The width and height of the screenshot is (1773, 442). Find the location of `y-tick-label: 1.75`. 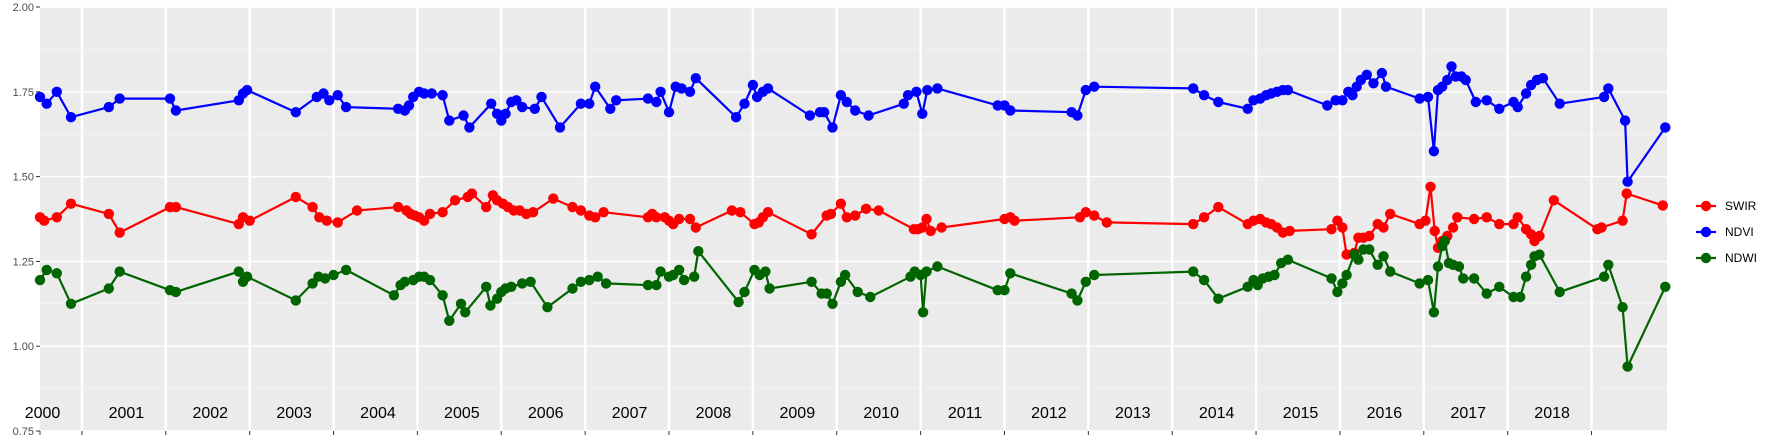

y-tick-label: 1.75 is located at coordinates (23, 93).